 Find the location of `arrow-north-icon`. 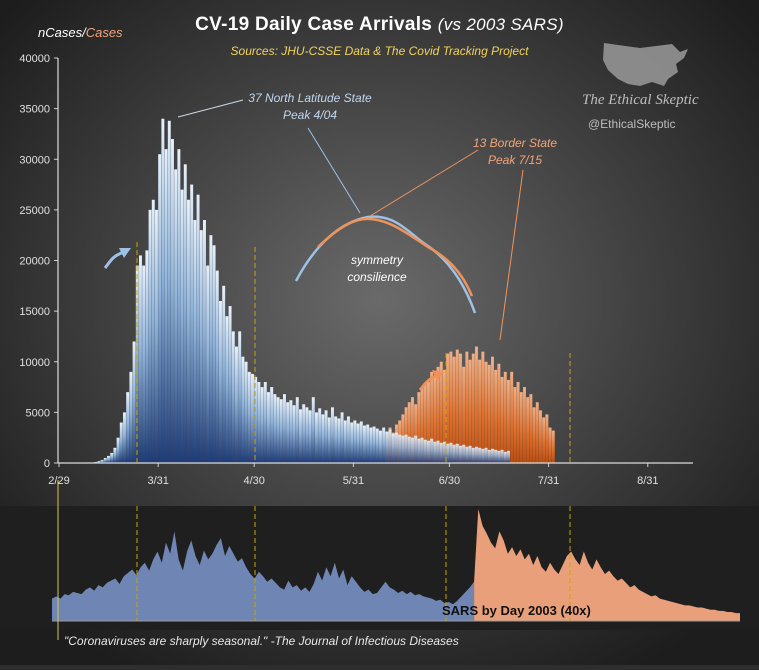

arrow-north-icon is located at coordinates (114, 259).